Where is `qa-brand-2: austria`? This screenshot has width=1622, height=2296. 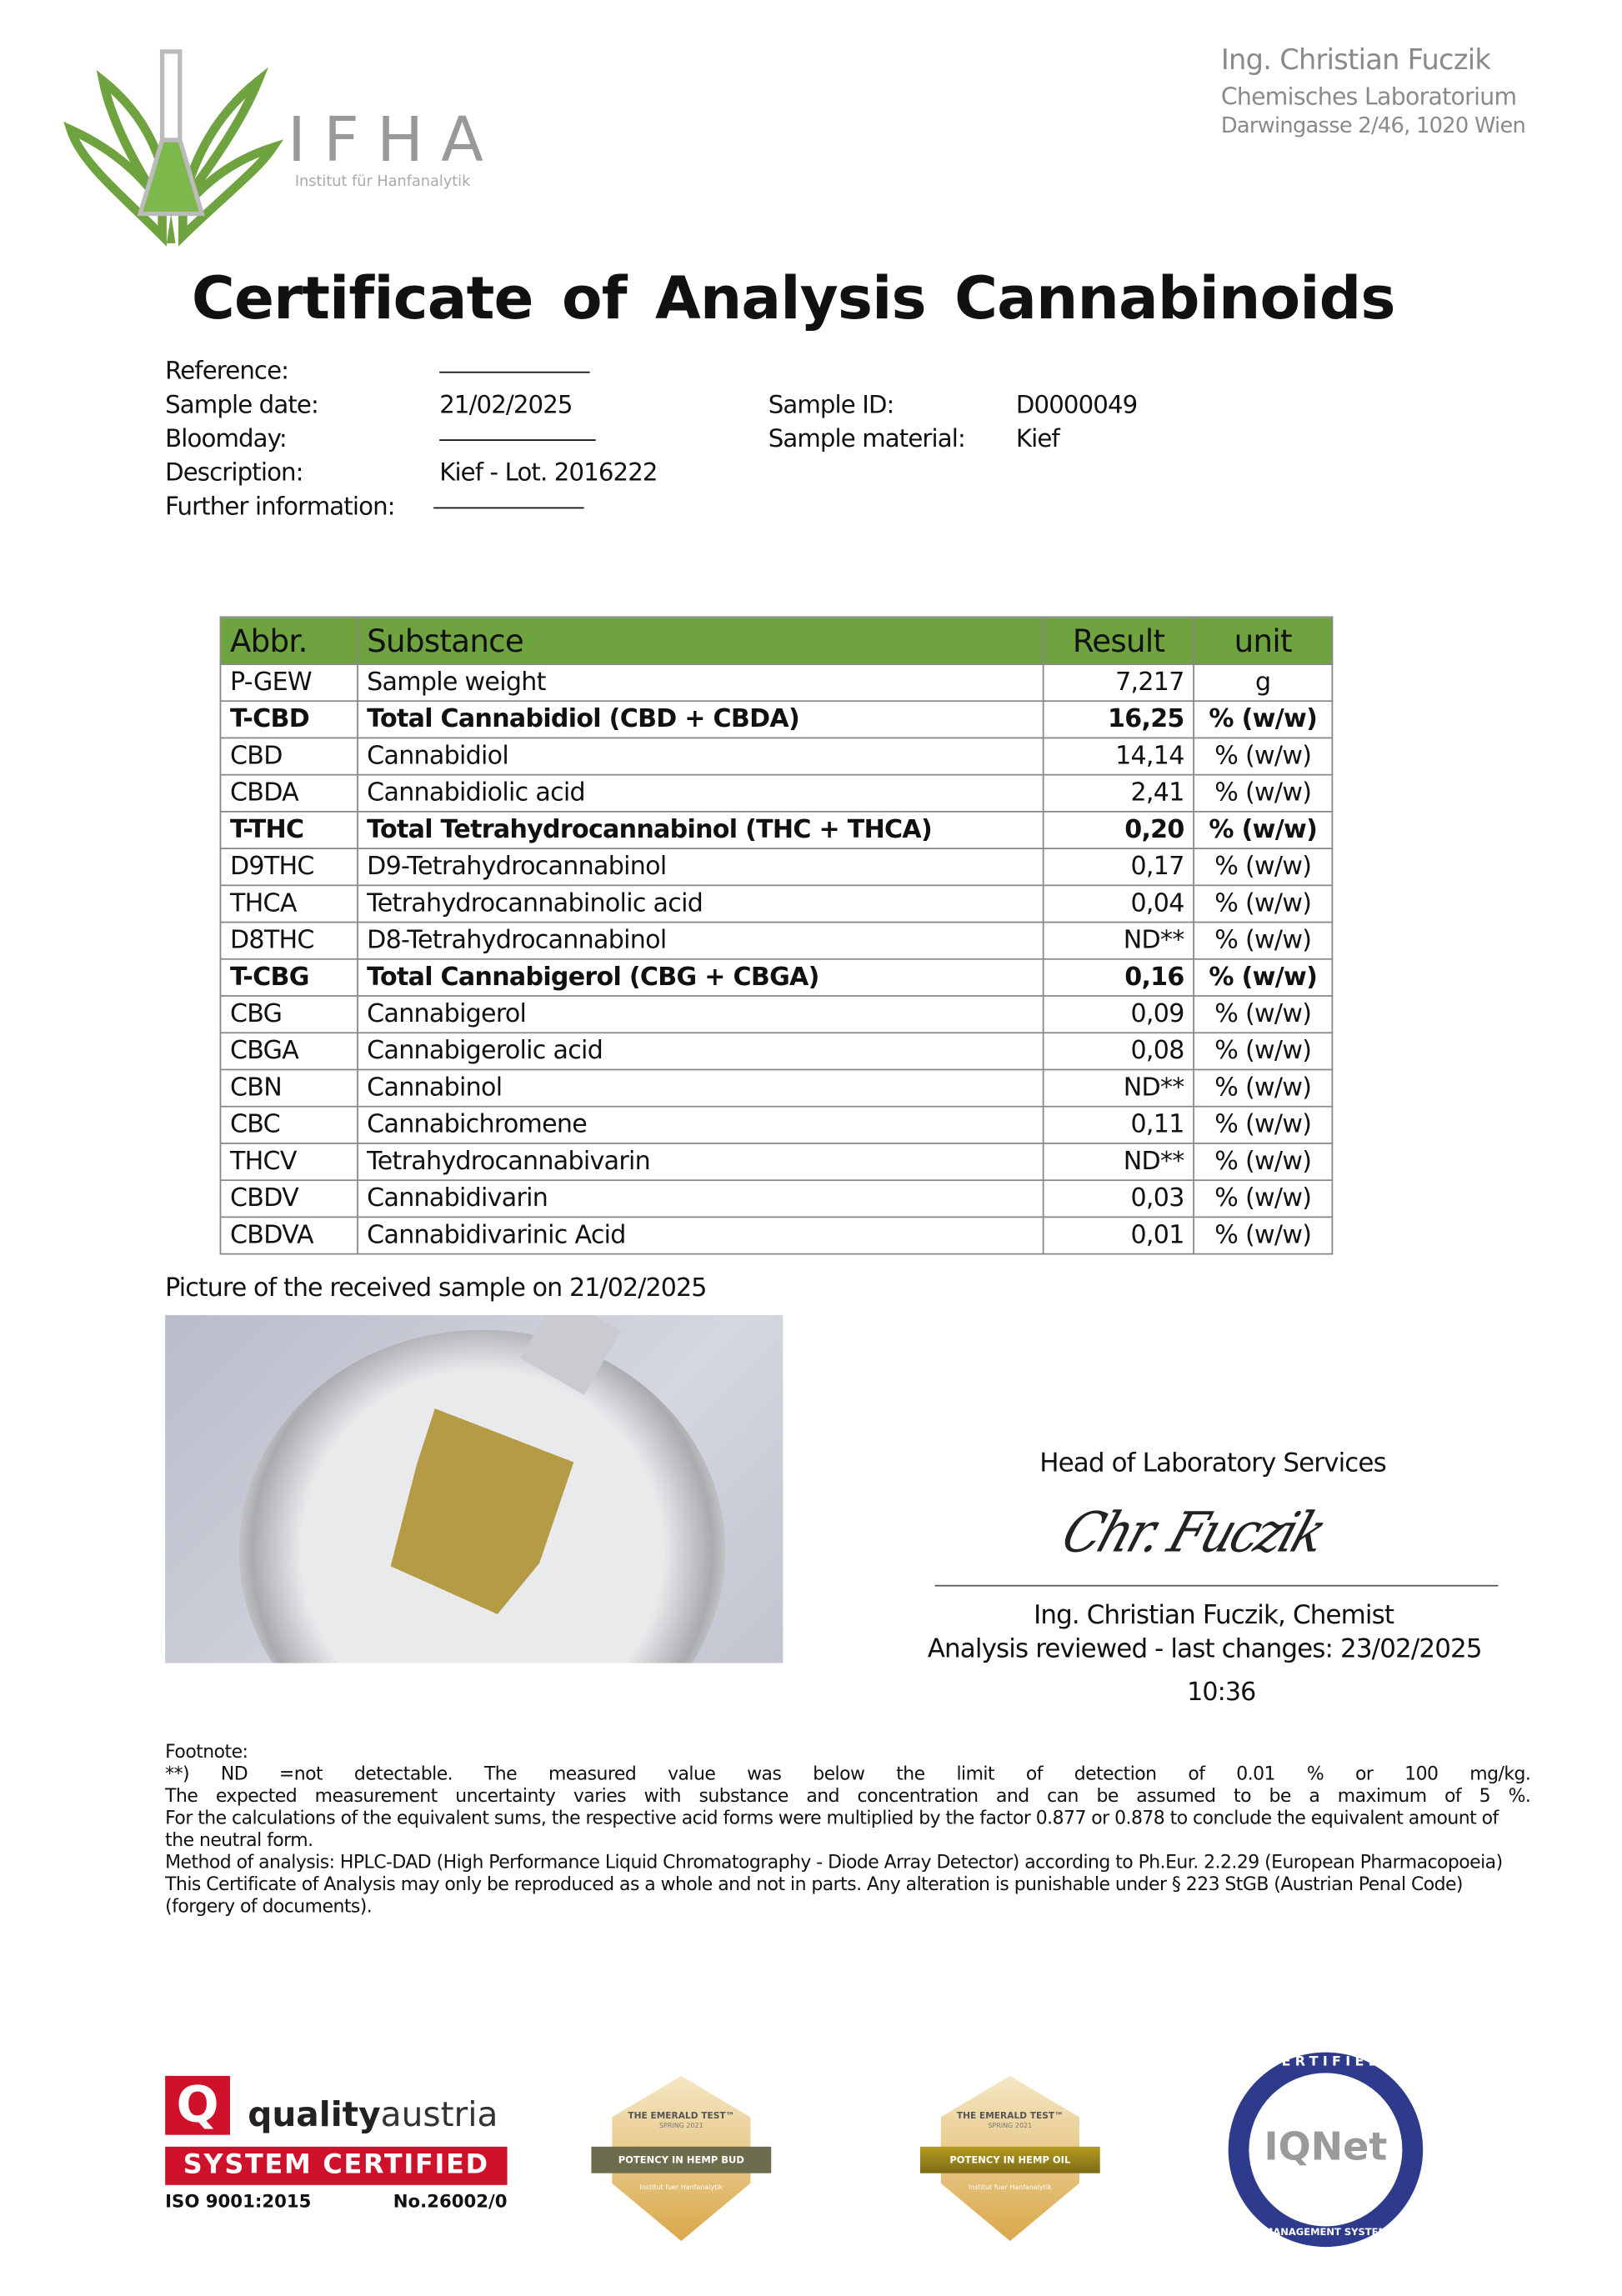 qa-brand-2: austria is located at coordinates (439, 2115).